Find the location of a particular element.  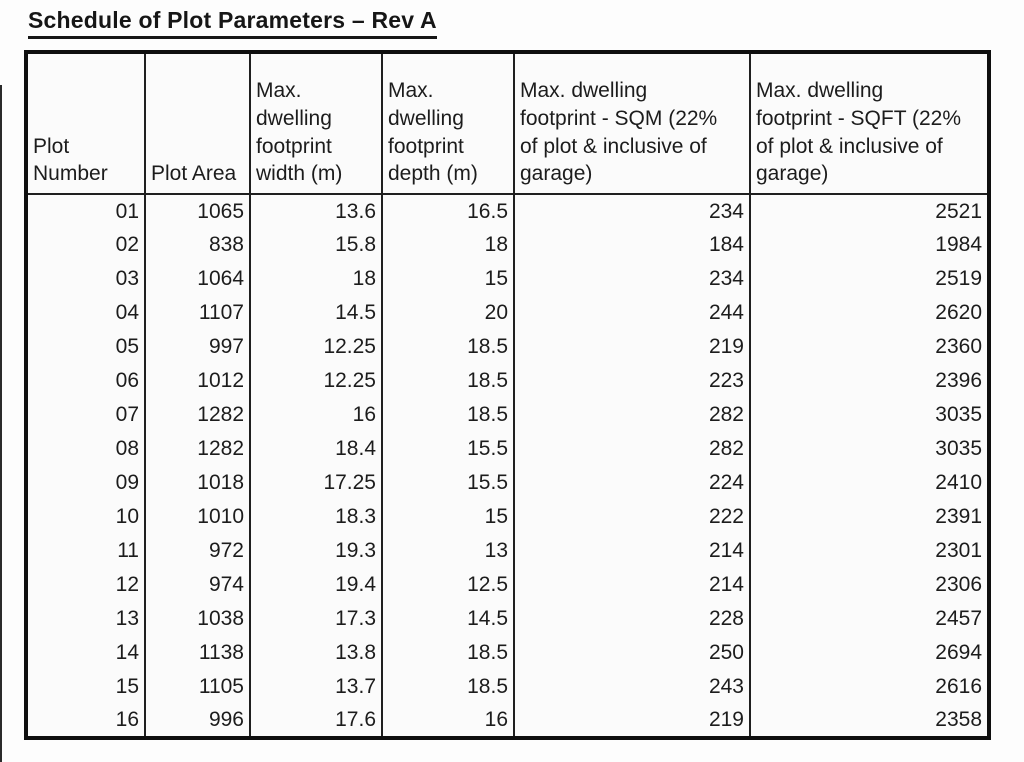

cell-footprint-depth: 20 is located at coordinates (447, 313).